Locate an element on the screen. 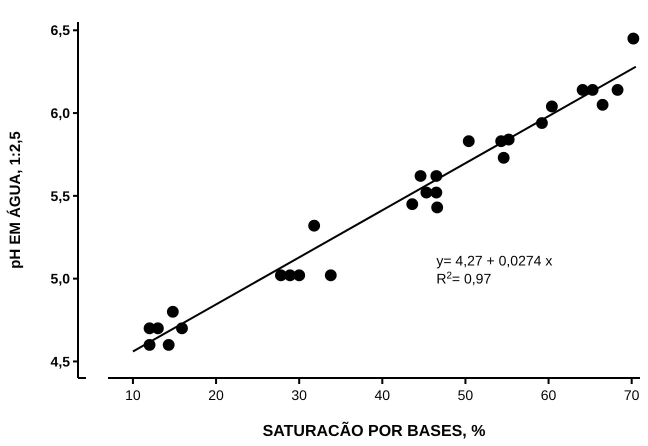  x-tick-label: 50 is located at coordinates (466, 395).